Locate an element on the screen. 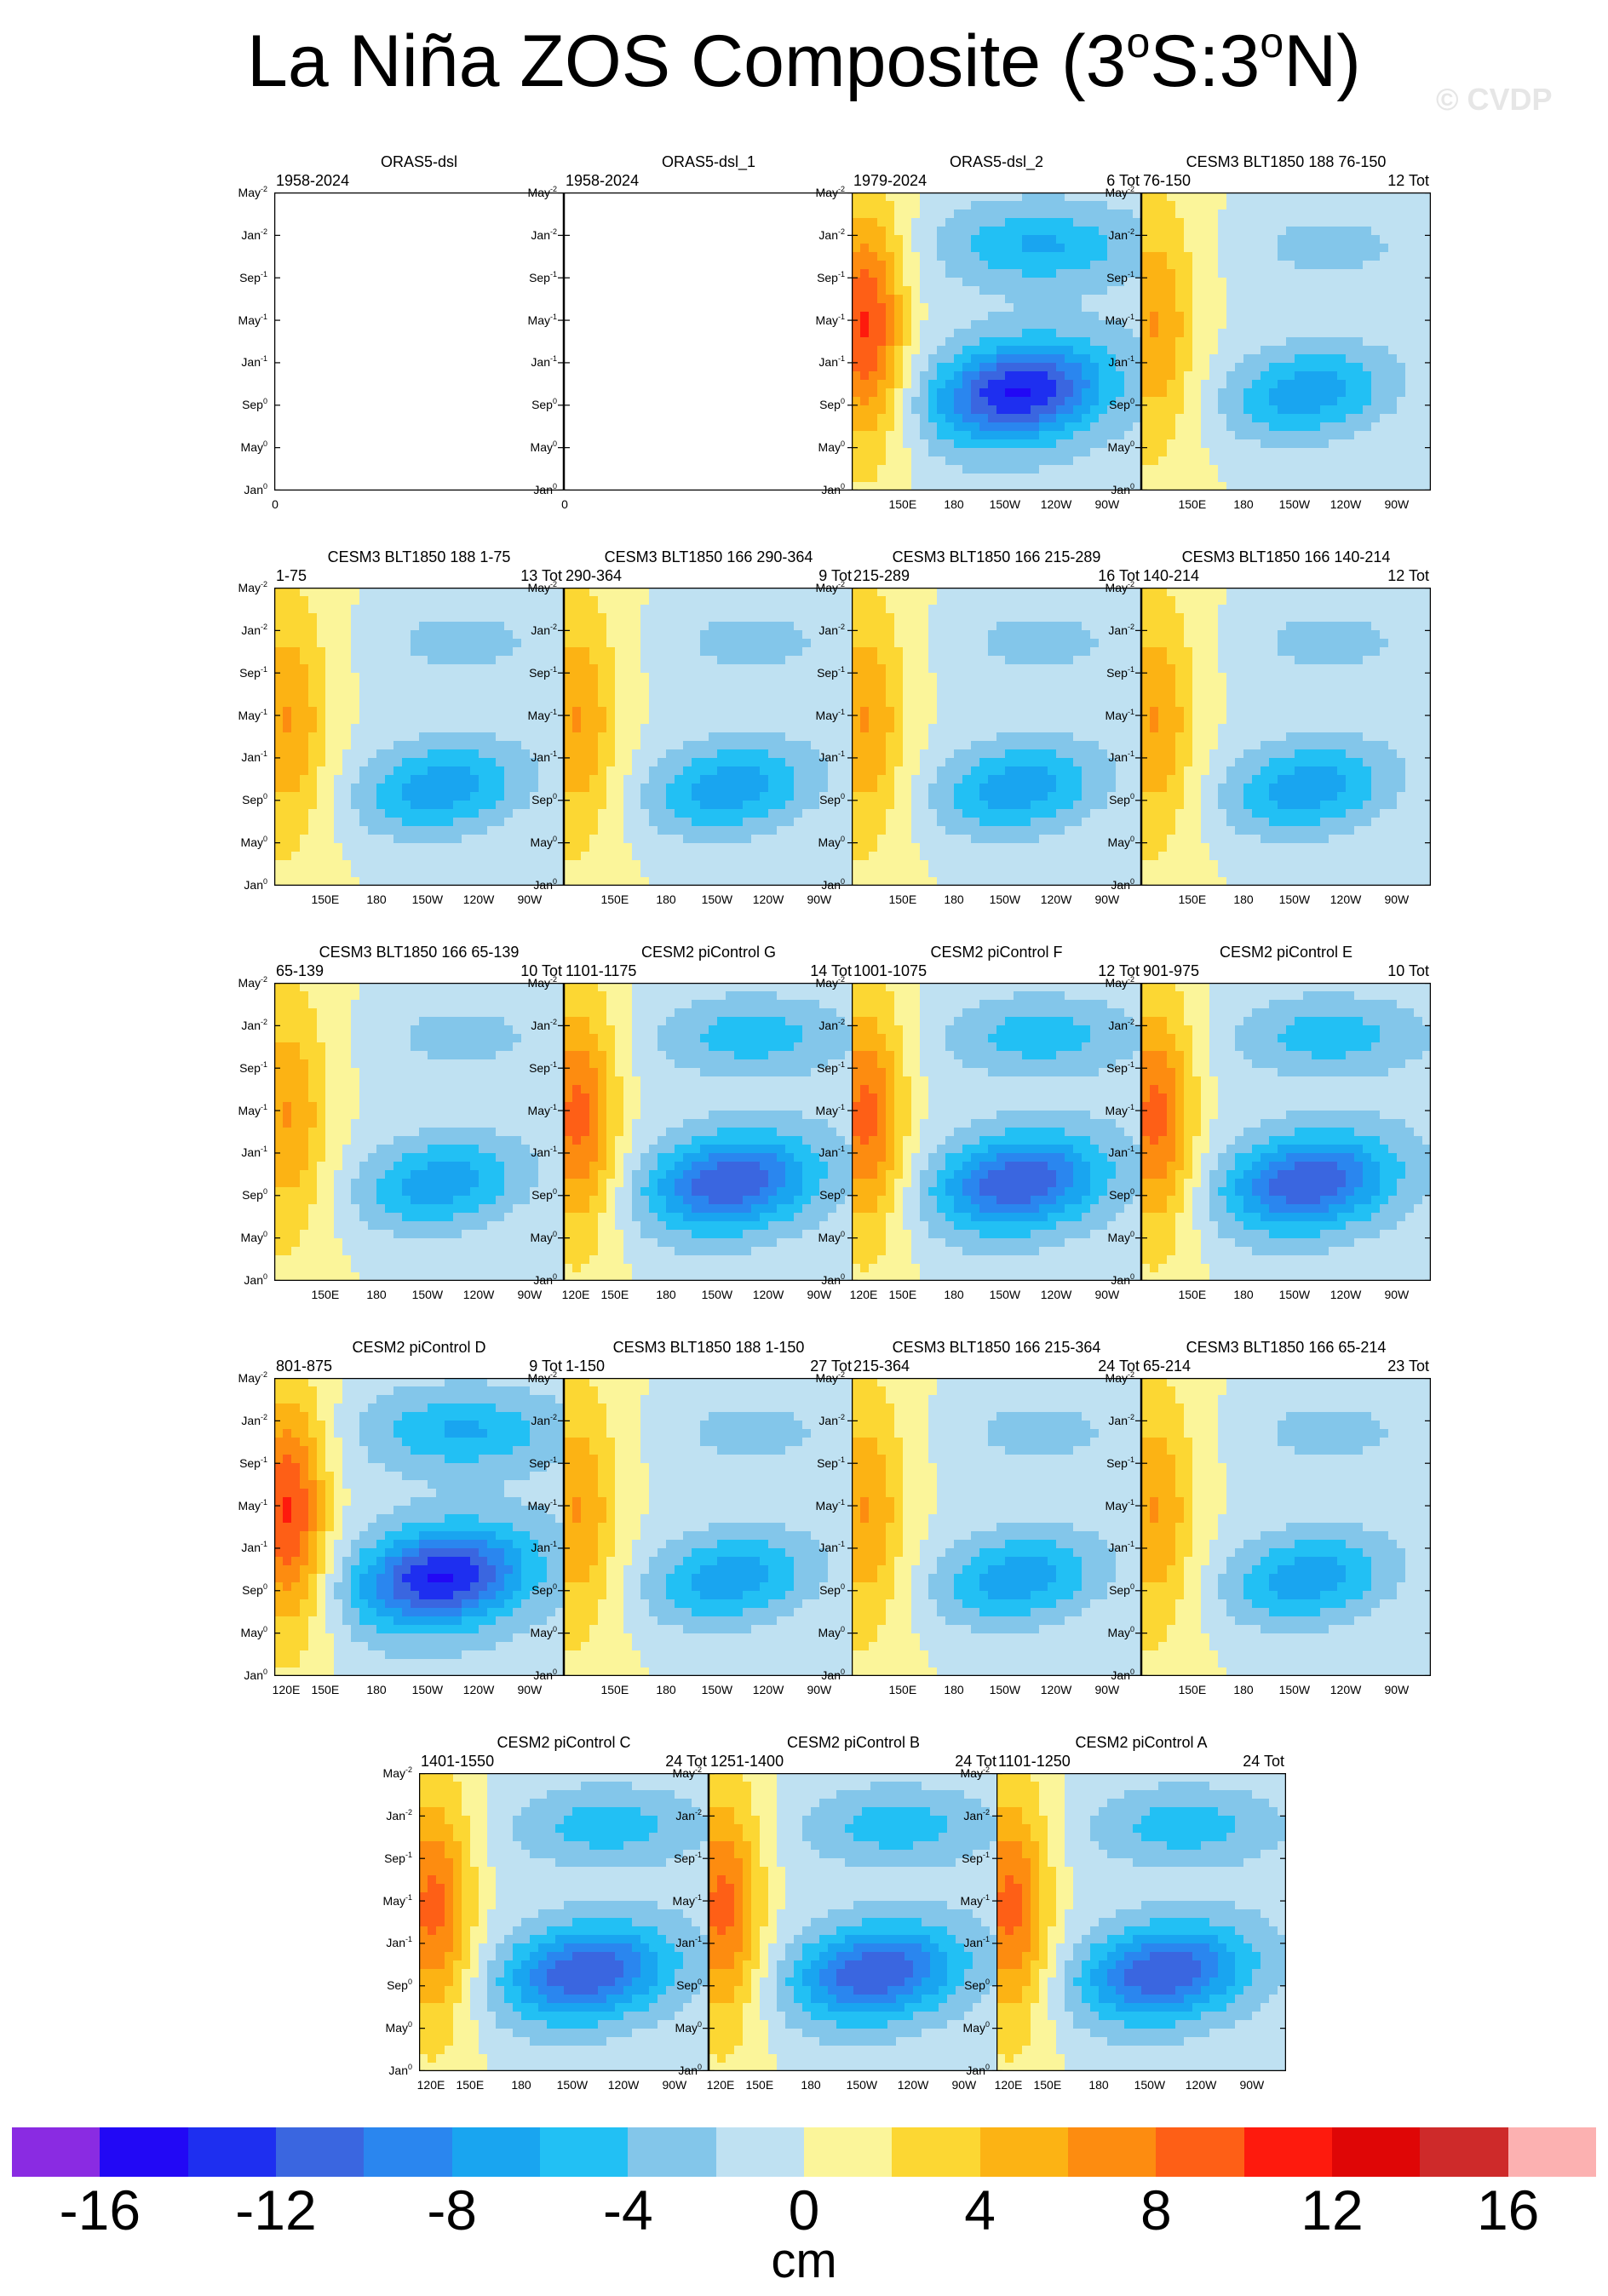 Image resolution: width=1608 pixels, height=2296 pixels. y-tick-label: May-2 is located at coordinates (823, 193).